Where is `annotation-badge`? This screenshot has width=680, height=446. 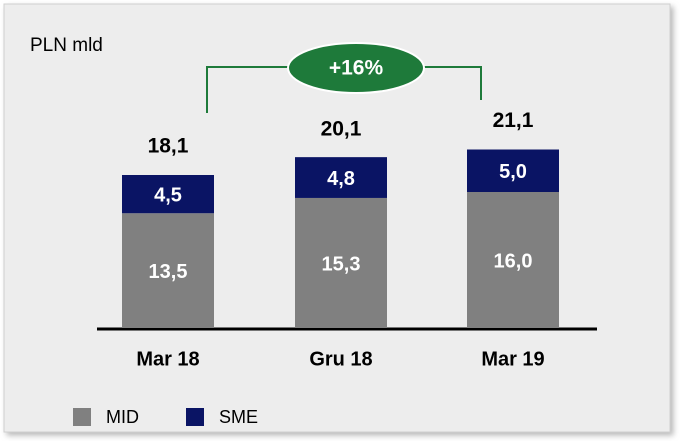
annotation-badge is located at coordinates (356, 68).